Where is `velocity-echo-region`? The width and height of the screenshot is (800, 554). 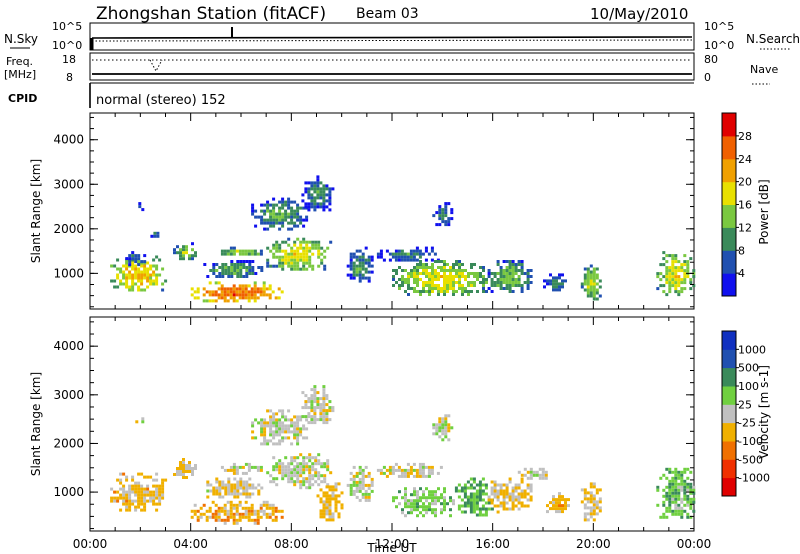
velocity-echo-region is located at coordinates (360, 483).